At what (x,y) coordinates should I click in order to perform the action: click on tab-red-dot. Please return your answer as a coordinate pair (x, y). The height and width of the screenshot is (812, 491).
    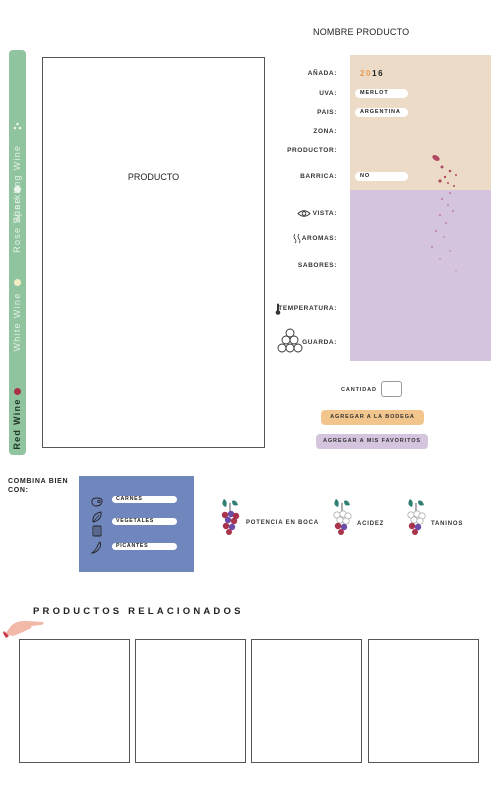
    Looking at the image, I should click on (17, 391).